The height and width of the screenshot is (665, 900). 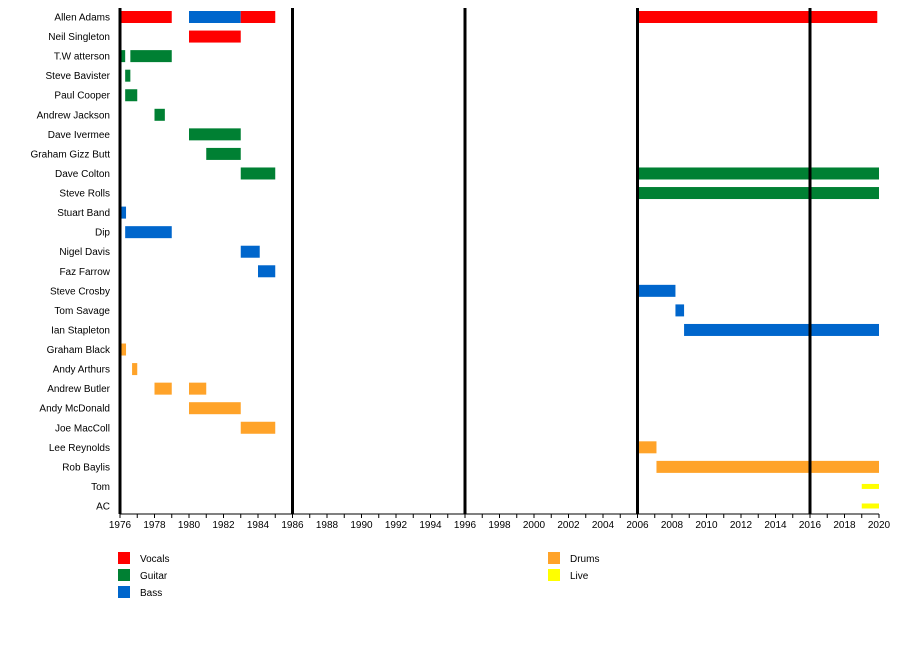 I want to click on member-label: Neil Singleton, so click(x=79, y=37).